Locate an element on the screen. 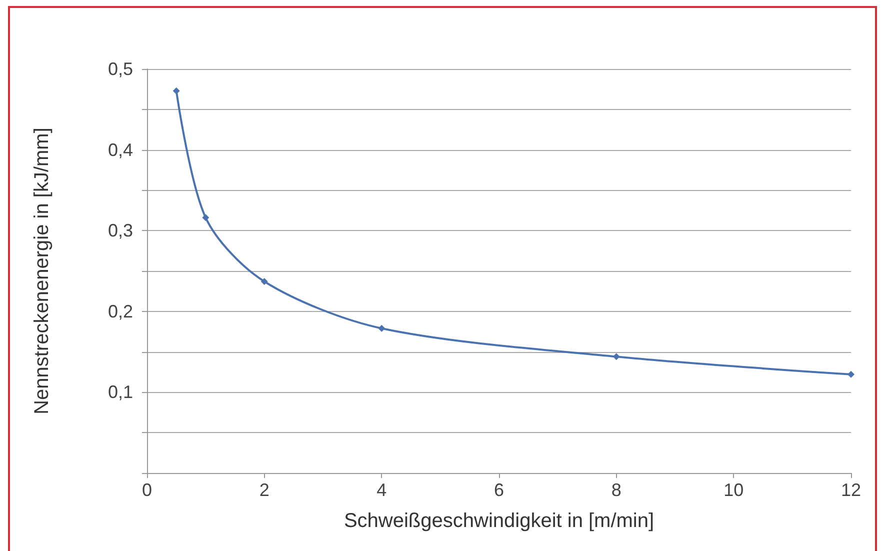 This screenshot has width=885, height=551. x-axis-title: Schweißgeschwindigkeit in [m/min] is located at coordinates (499, 521).